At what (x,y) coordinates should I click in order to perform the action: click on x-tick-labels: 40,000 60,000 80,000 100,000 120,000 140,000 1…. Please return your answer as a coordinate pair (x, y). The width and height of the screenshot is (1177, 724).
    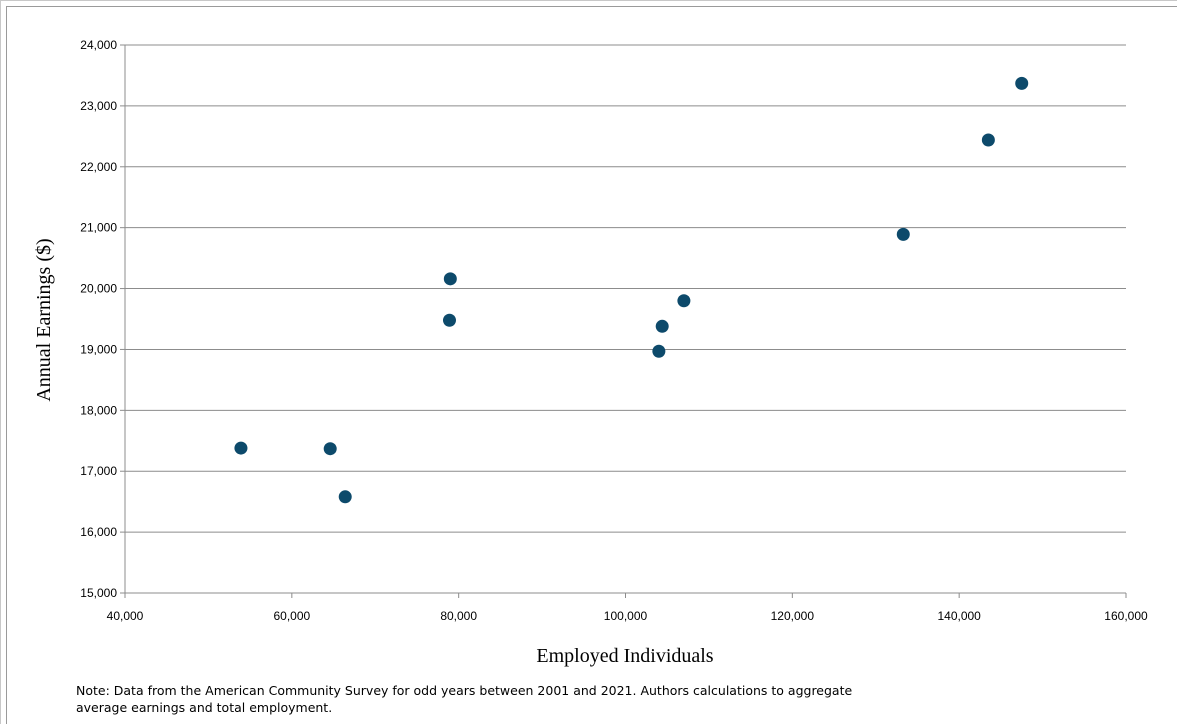
    Looking at the image, I should click on (627, 616).